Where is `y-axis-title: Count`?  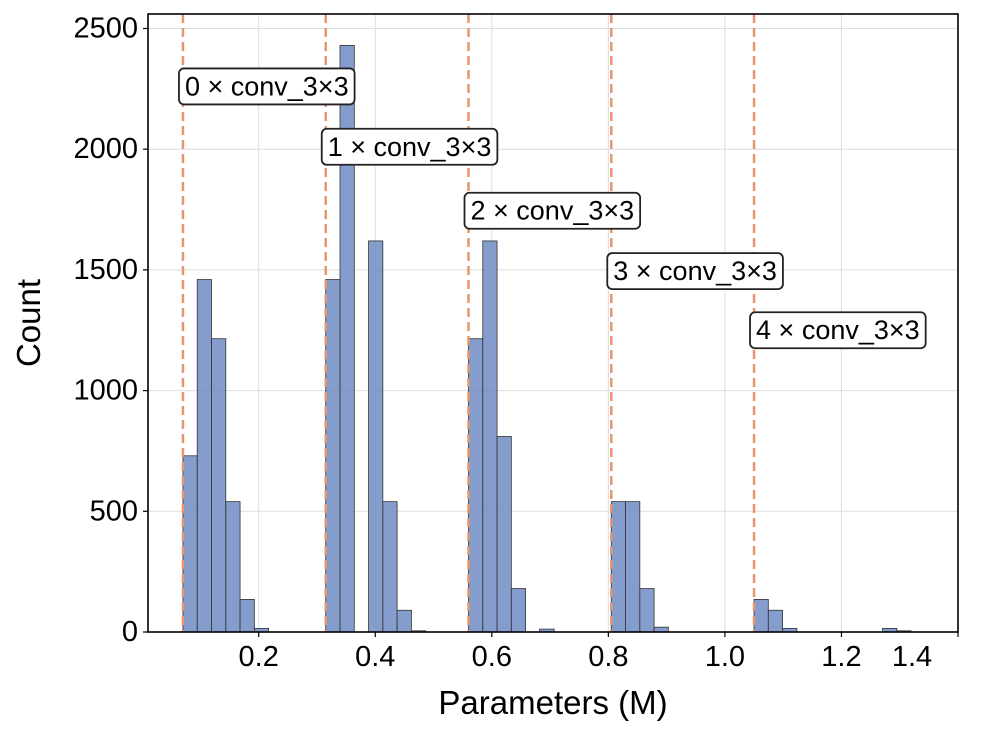 y-axis-title: Count is located at coordinates (28, 323).